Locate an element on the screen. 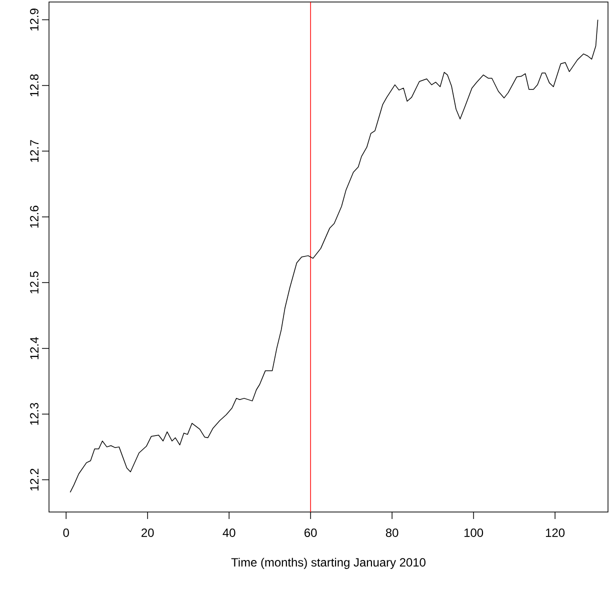  x-tick-label: 40 is located at coordinates (229, 532).